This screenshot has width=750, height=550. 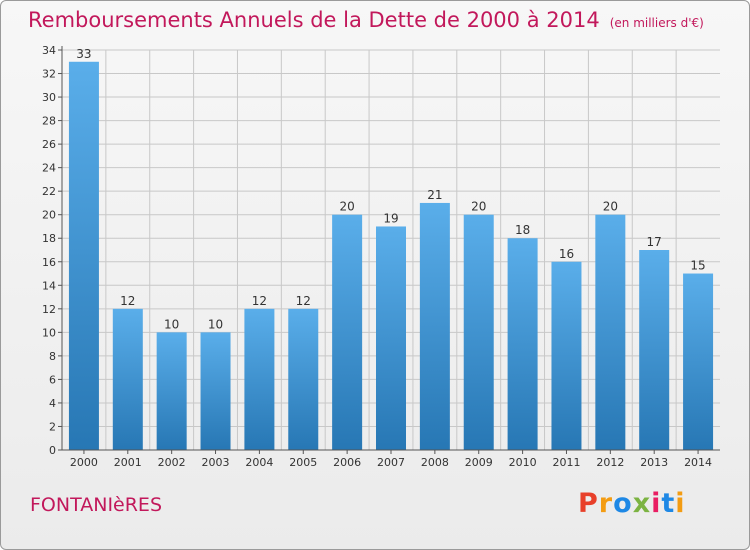 I want to click on x-tick-label: 2006, so click(x=347, y=462).